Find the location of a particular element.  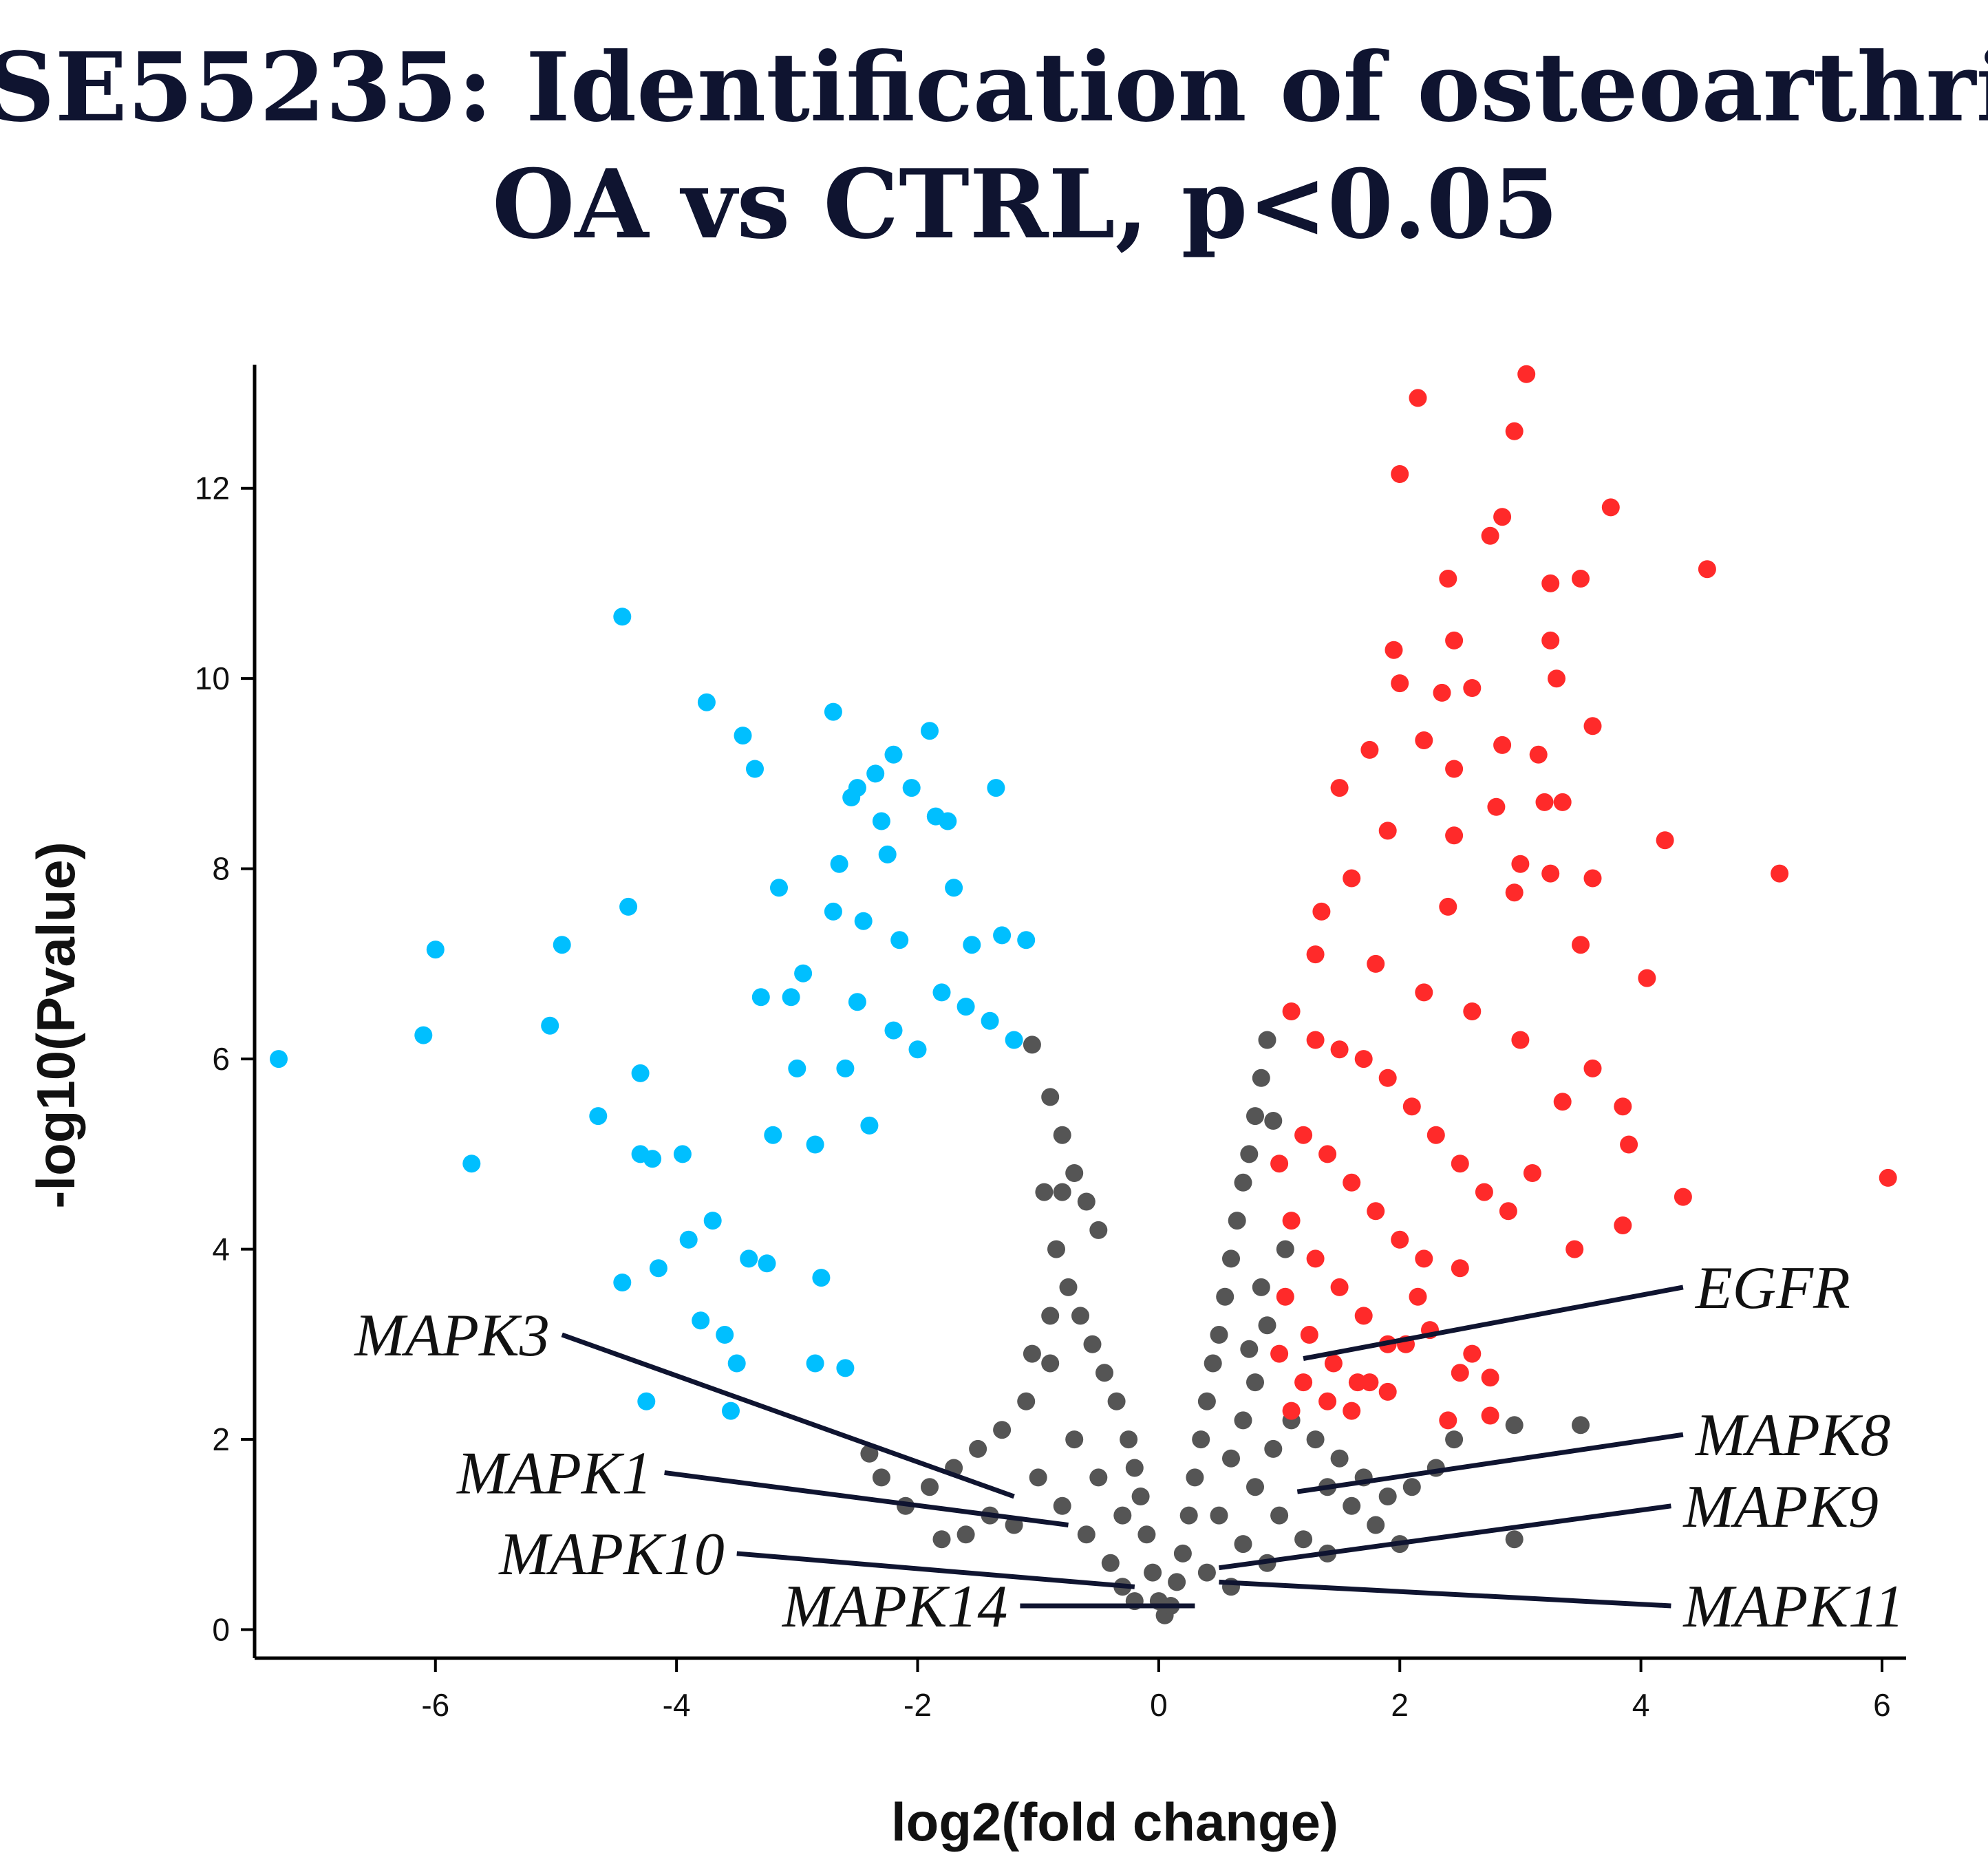

leader-line-egfr is located at coordinates (1494, 1323).